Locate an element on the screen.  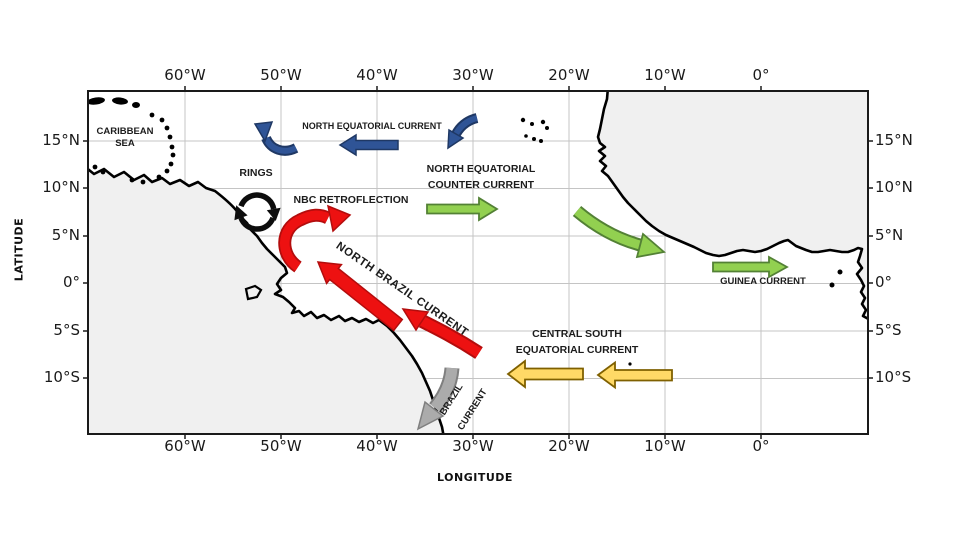
y-tick-right-5n: 5°N is located at coordinates (889, 235).